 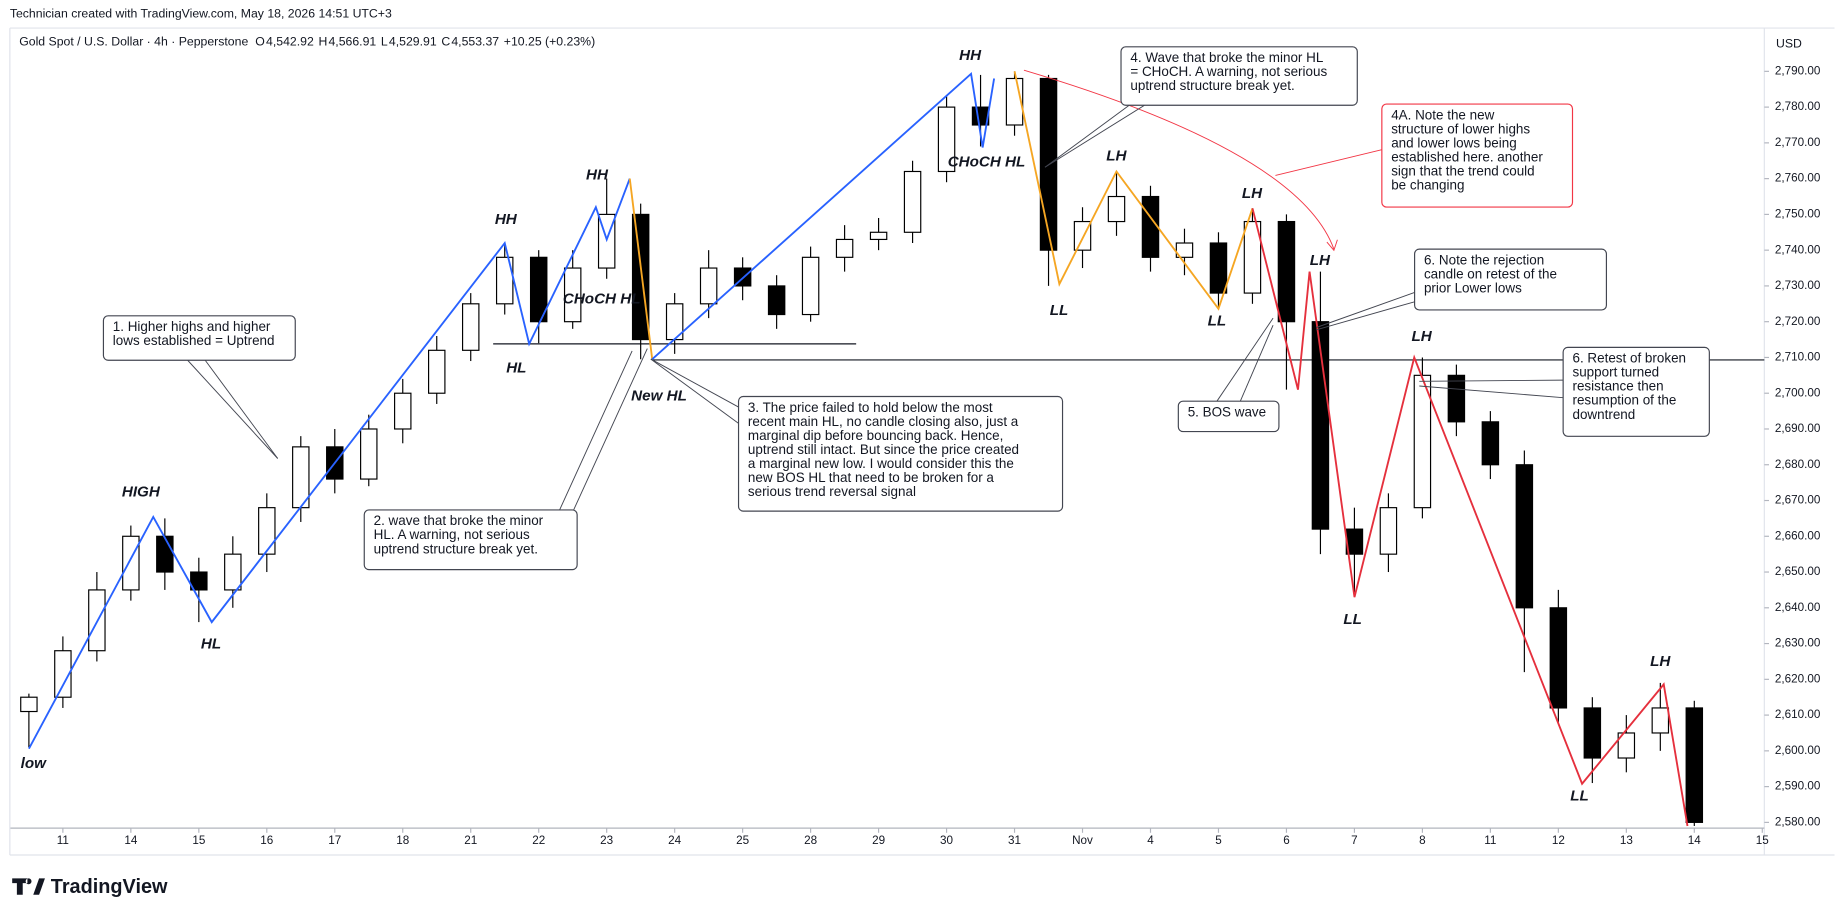 What do you see at coordinates (1454, 142) in the screenshot?
I see `callout-text: and lower lows being` at bounding box center [1454, 142].